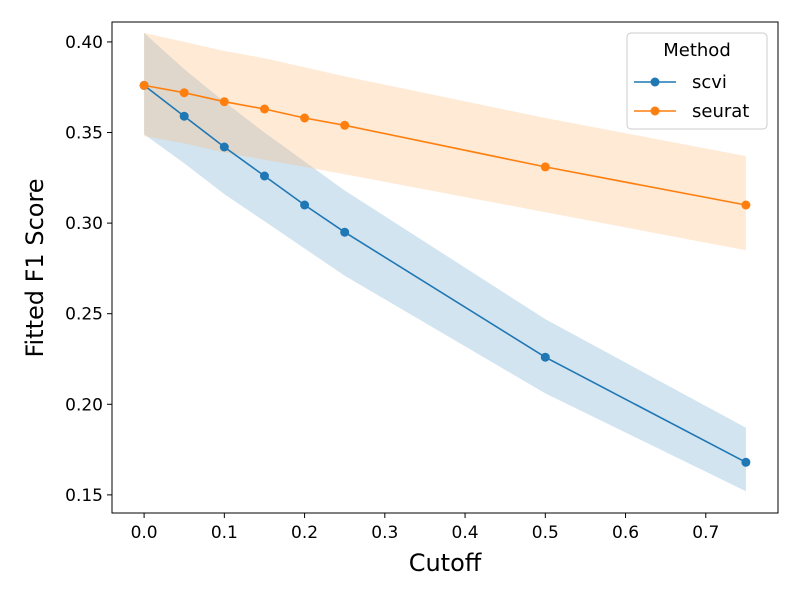  Describe the element at coordinates (84, 224) in the screenshot. I see `y-tick-label: 0.30` at that location.